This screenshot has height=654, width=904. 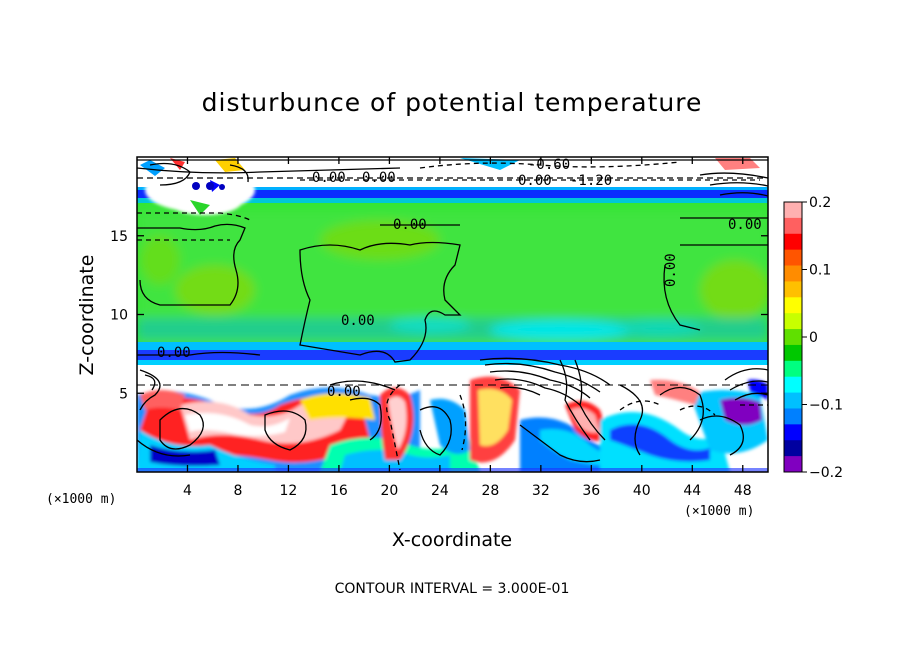 What do you see at coordinates (822, 338) in the screenshot?
I see `colorbar-ticks: 0.2 0.1 0 −0.1 −0.2` at bounding box center [822, 338].